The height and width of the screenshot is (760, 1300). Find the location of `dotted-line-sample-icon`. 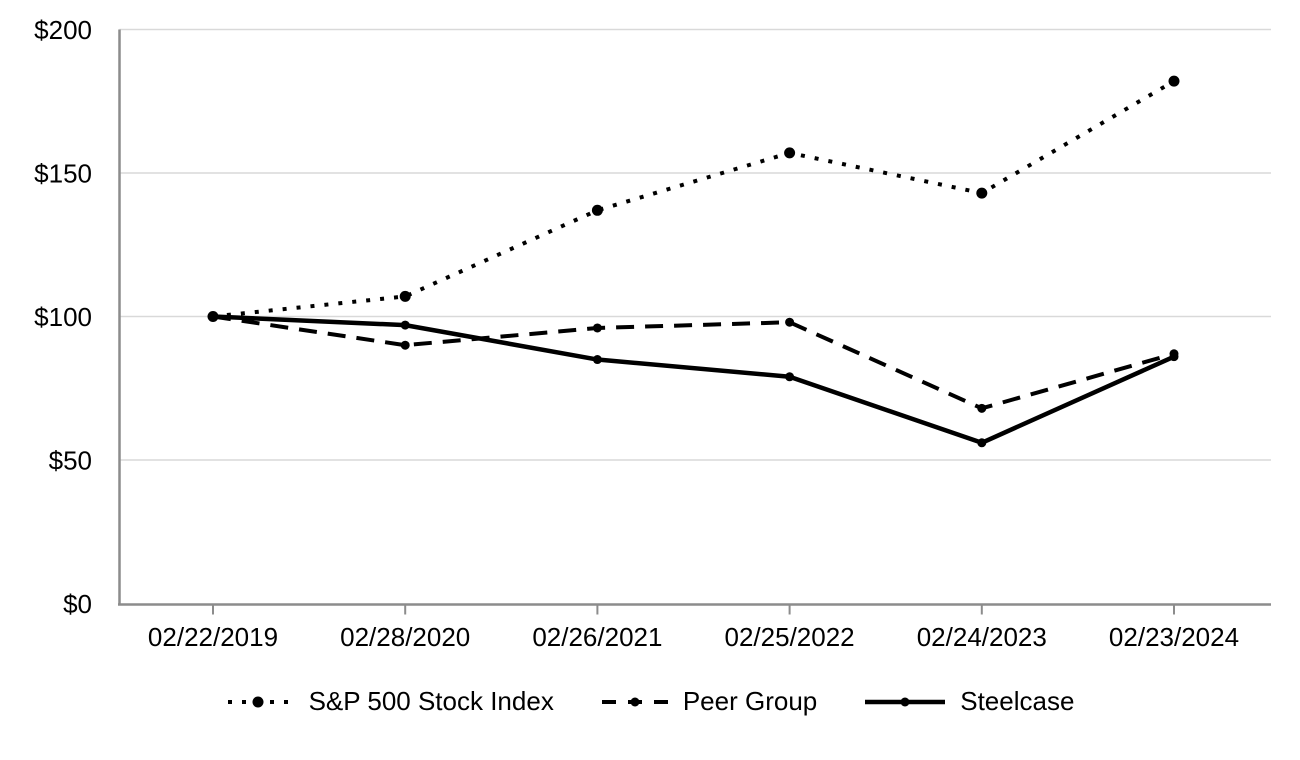

dotted-line-sample-icon is located at coordinates (260, 701).